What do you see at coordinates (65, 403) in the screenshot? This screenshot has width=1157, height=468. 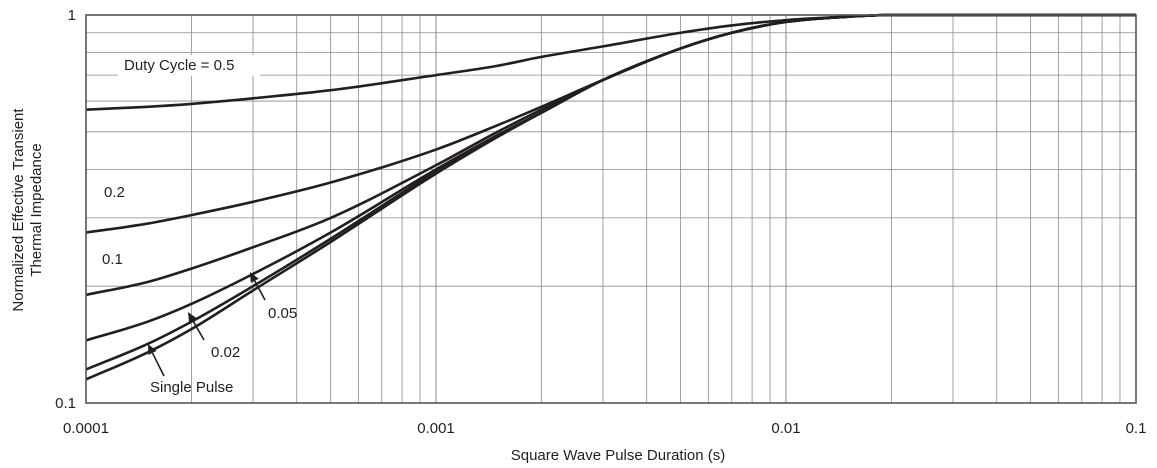 I see `y-tick-label: 0.1` at bounding box center [65, 403].